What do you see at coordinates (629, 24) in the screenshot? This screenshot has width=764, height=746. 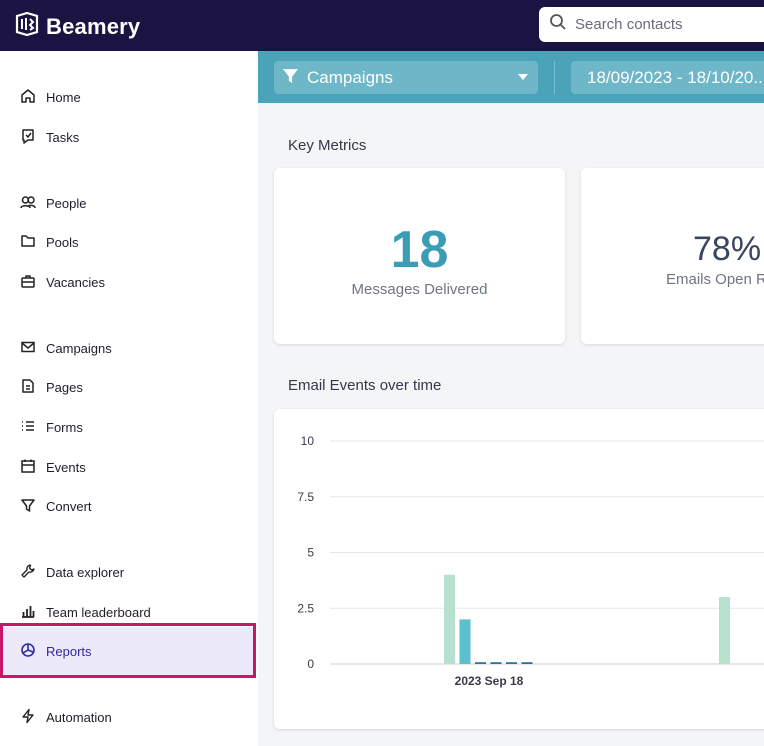 I see `search-input: Search contacts` at bounding box center [629, 24].